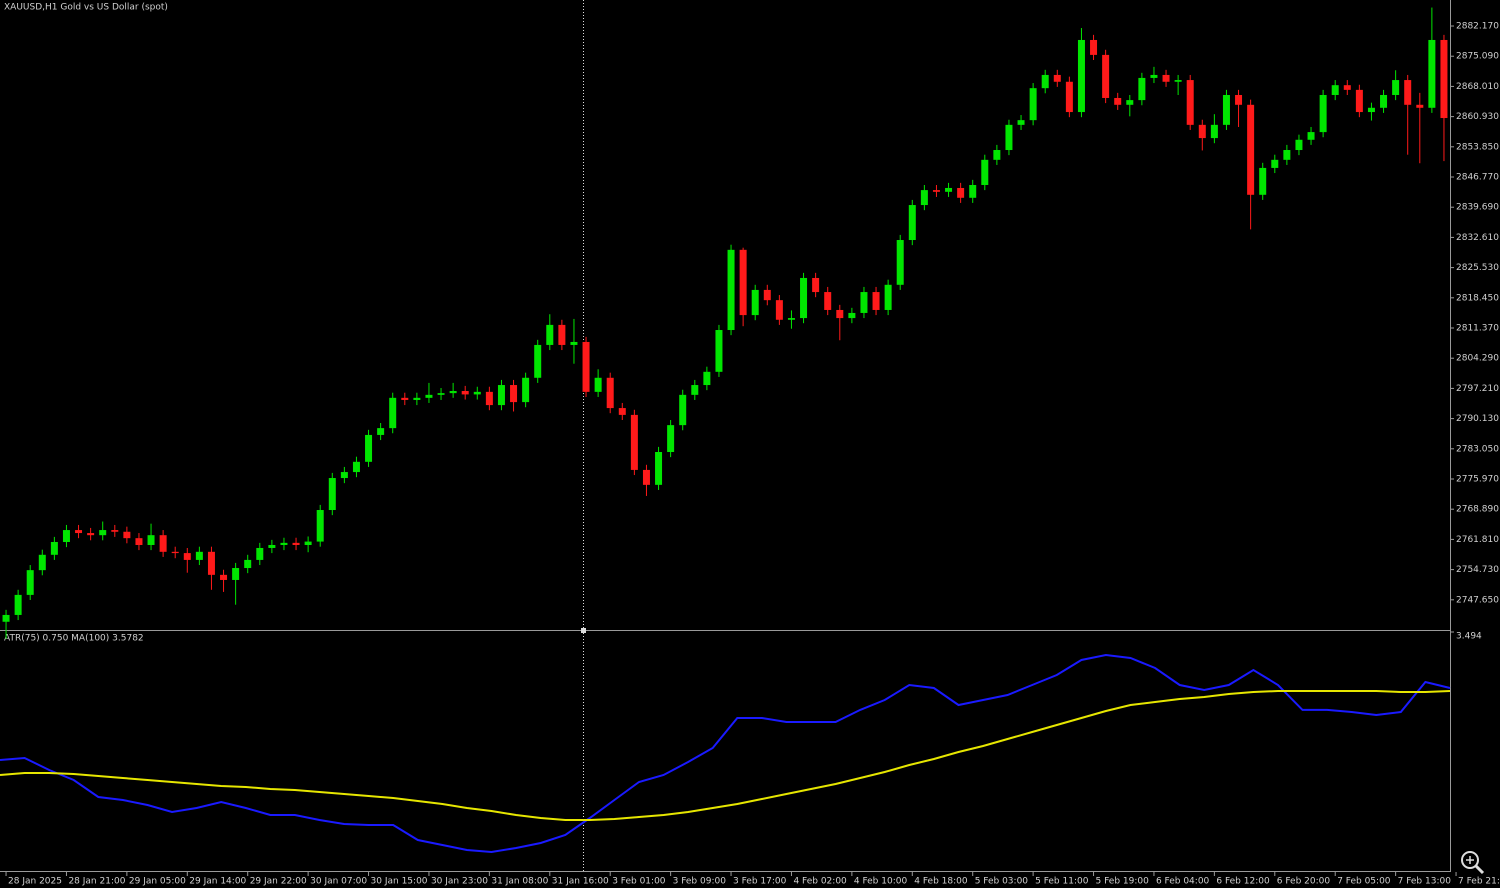  I want to click on y-tick-label: 2846.770, so click(1477, 178).